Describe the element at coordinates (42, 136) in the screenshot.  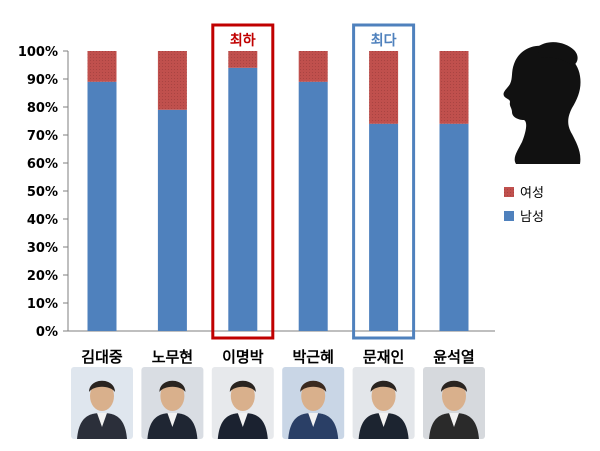
I see `y-tick-label: 70%` at that location.